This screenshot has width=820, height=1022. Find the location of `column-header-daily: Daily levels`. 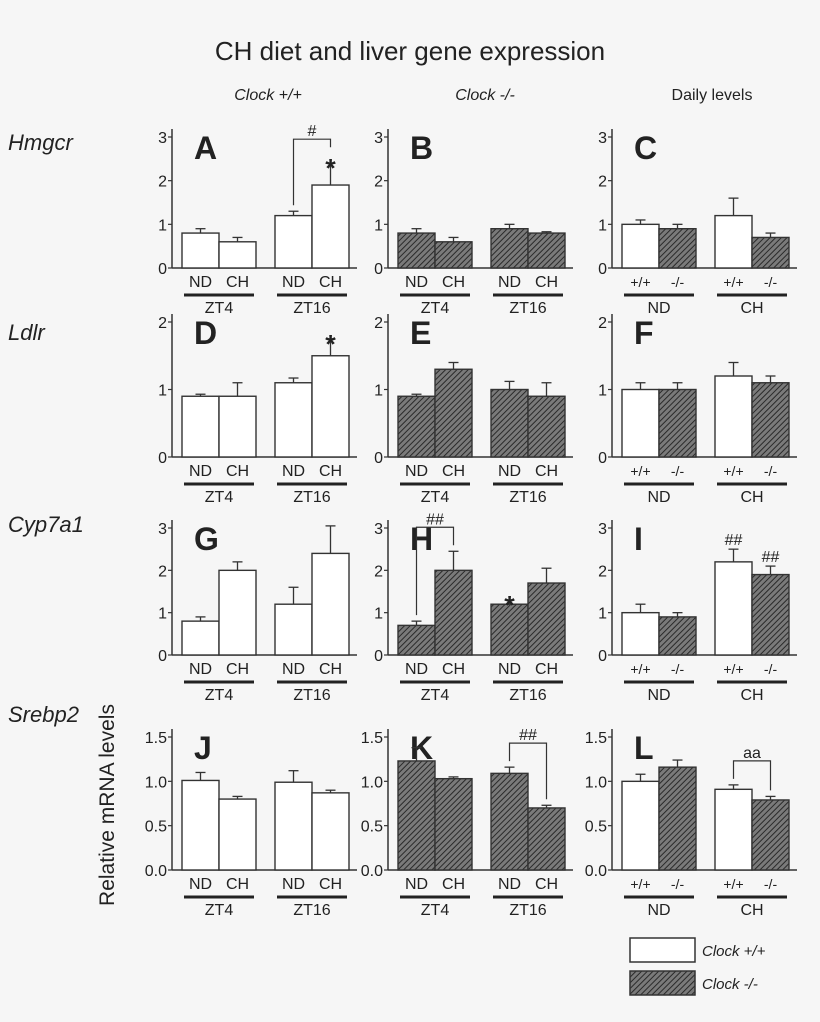

column-header-daily: Daily levels is located at coordinates (712, 95).